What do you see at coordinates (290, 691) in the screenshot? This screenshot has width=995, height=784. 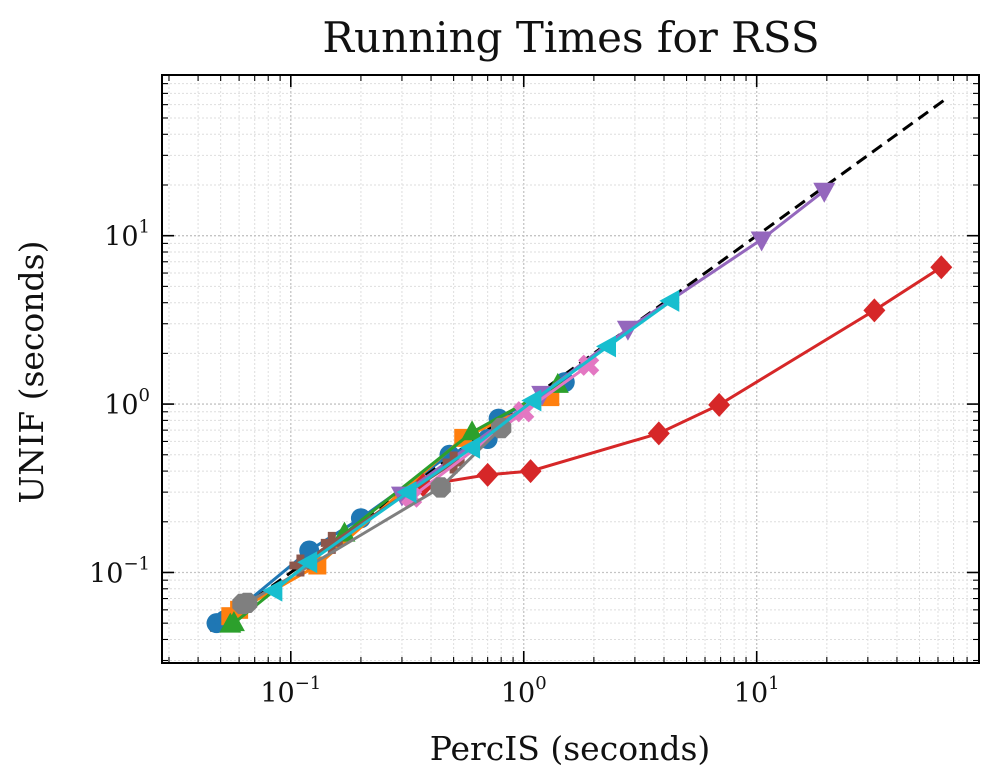 I see `x-tick-label: 10⁻¹` at bounding box center [290, 691].